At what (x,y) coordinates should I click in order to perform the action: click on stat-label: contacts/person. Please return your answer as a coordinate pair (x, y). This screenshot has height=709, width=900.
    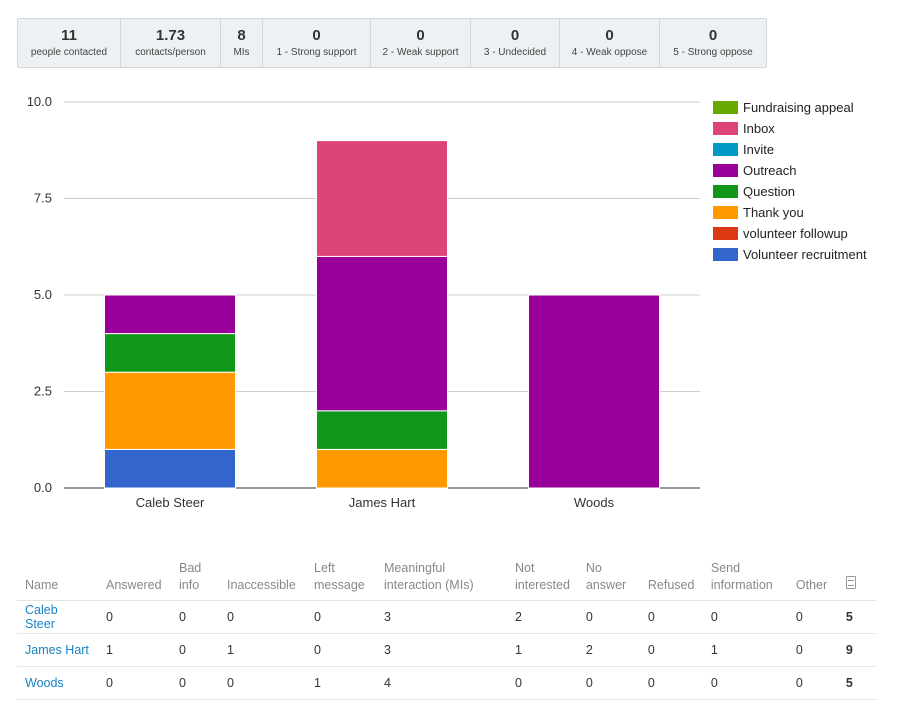
    Looking at the image, I should click on (170, 52).